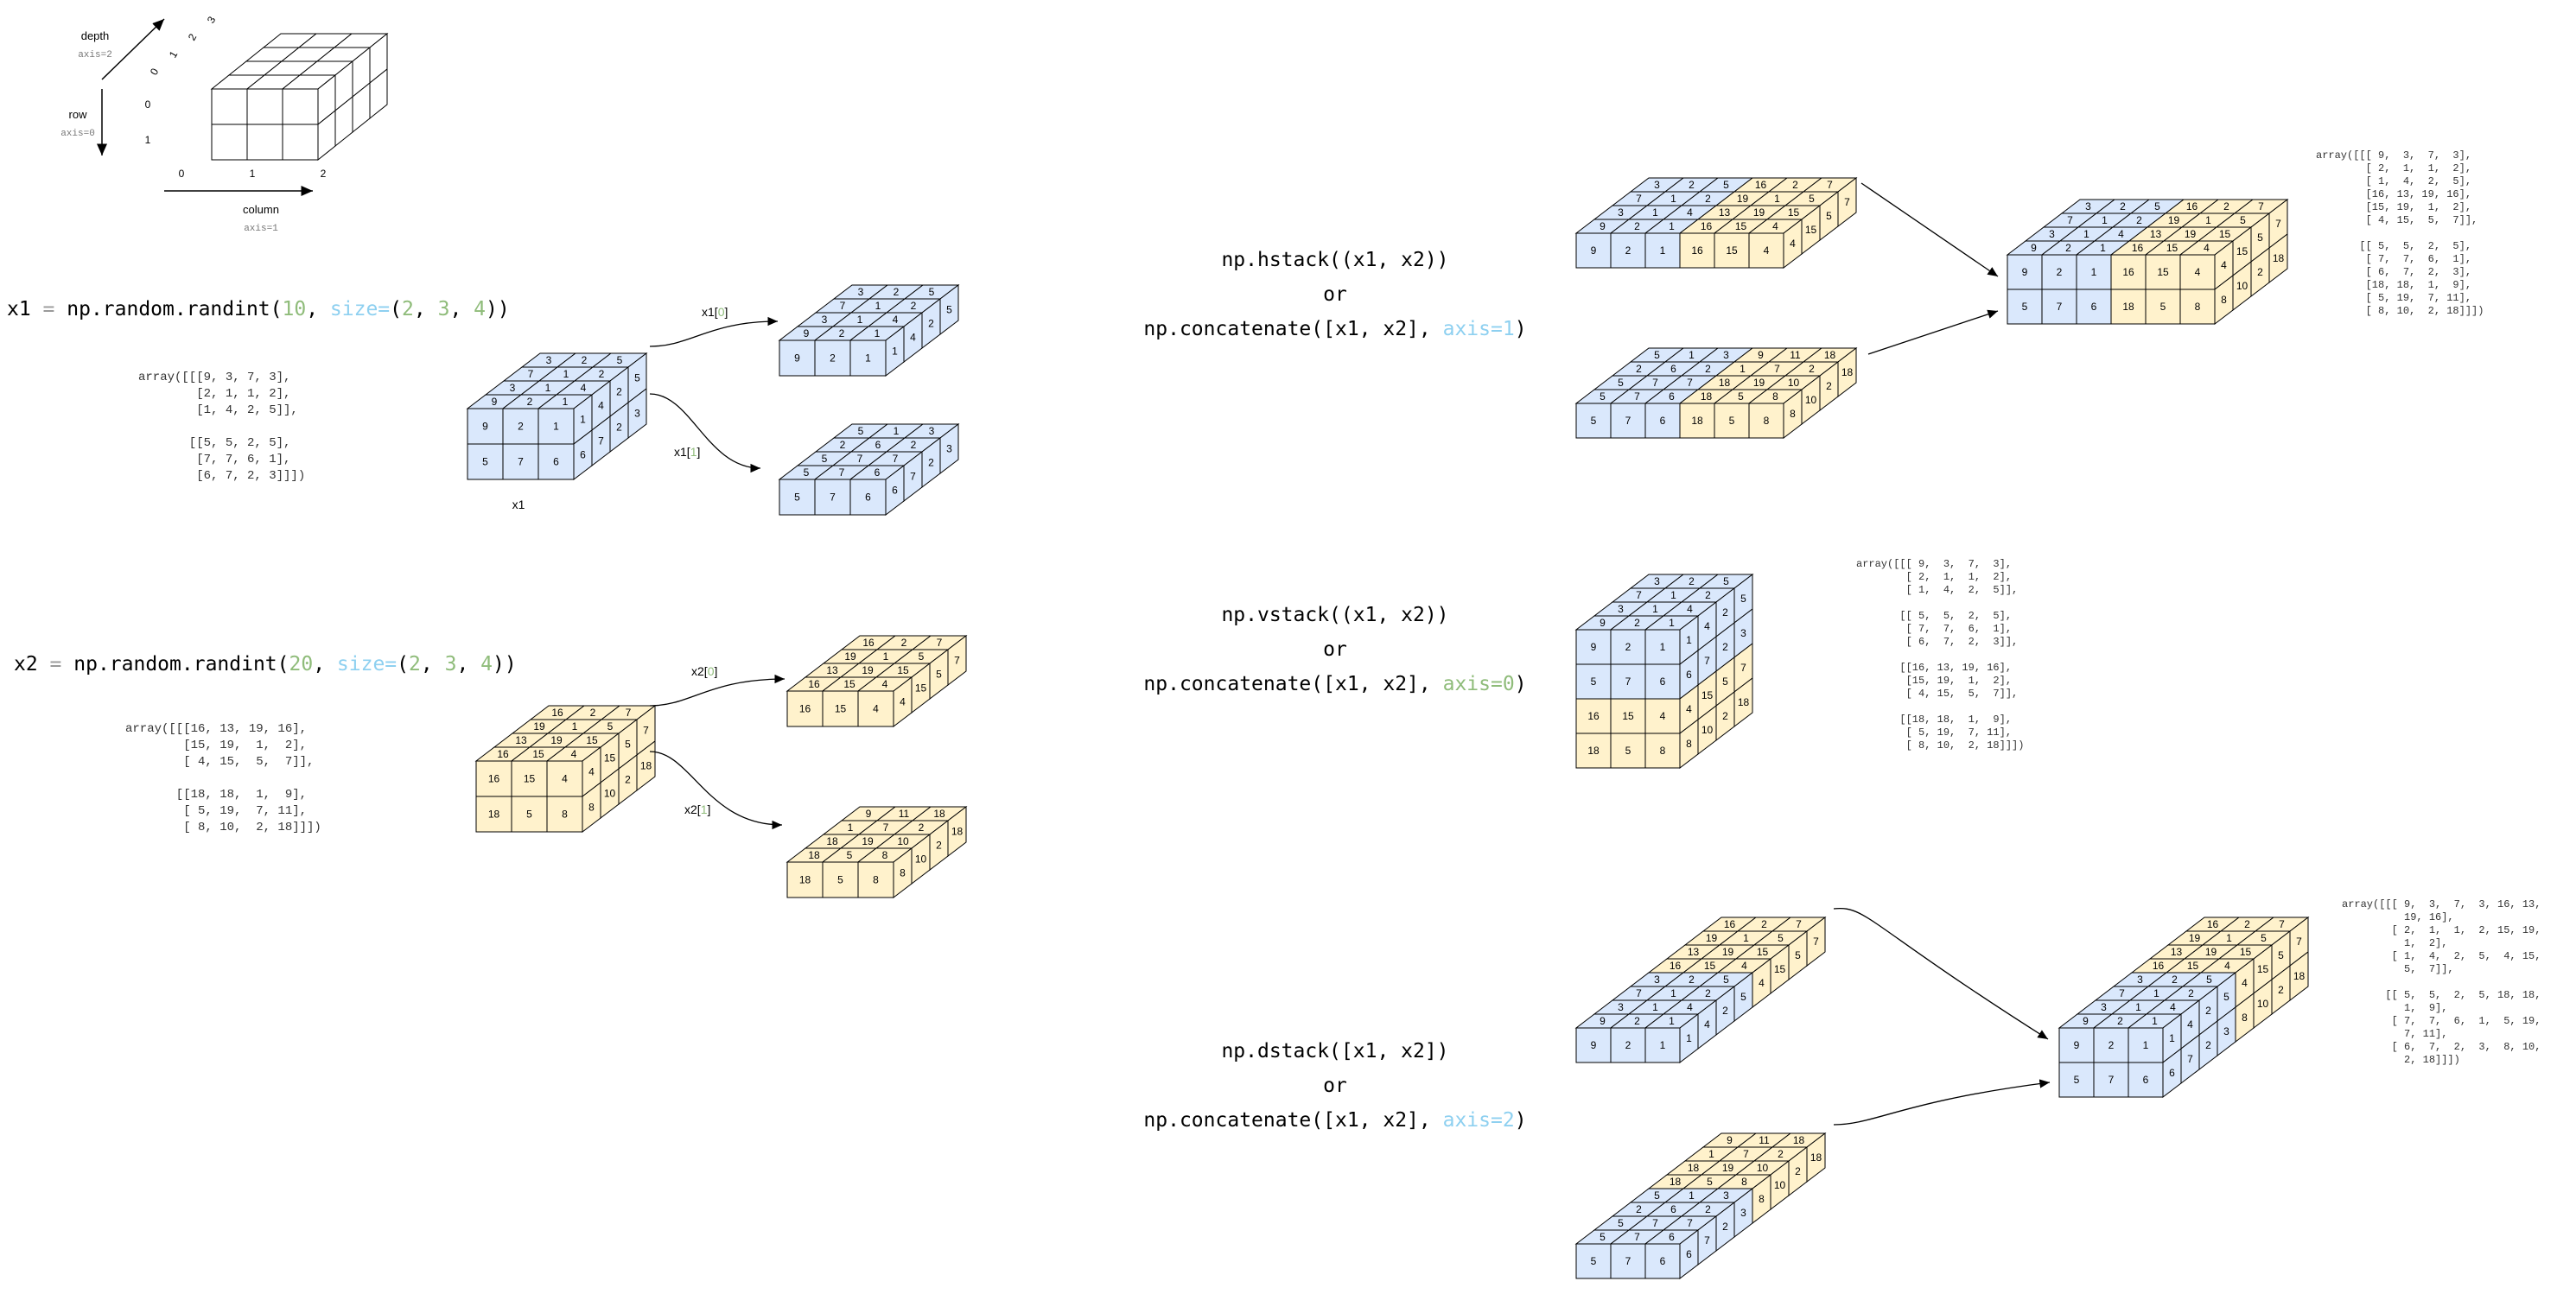  I want to click on code-token: 20, so click(301, 664).